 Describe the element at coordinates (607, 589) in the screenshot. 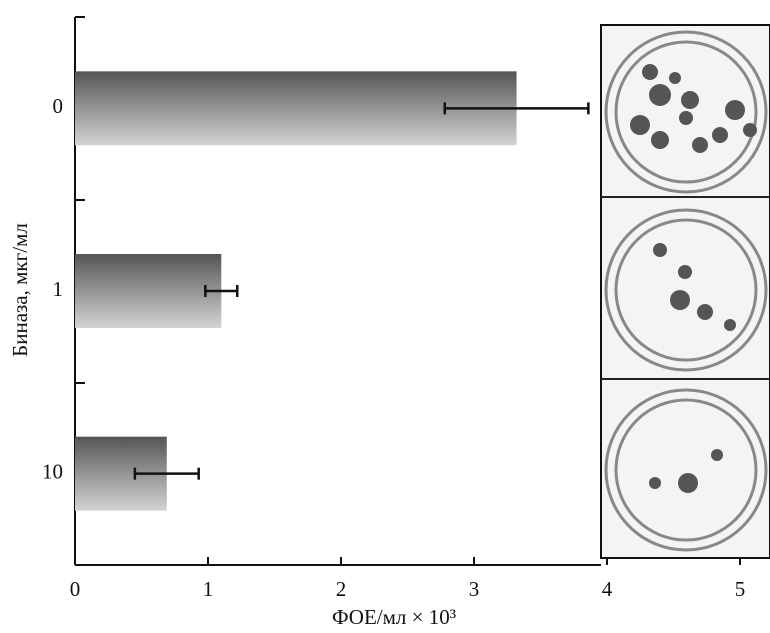

I see `x-tick-label: 4` at that location.